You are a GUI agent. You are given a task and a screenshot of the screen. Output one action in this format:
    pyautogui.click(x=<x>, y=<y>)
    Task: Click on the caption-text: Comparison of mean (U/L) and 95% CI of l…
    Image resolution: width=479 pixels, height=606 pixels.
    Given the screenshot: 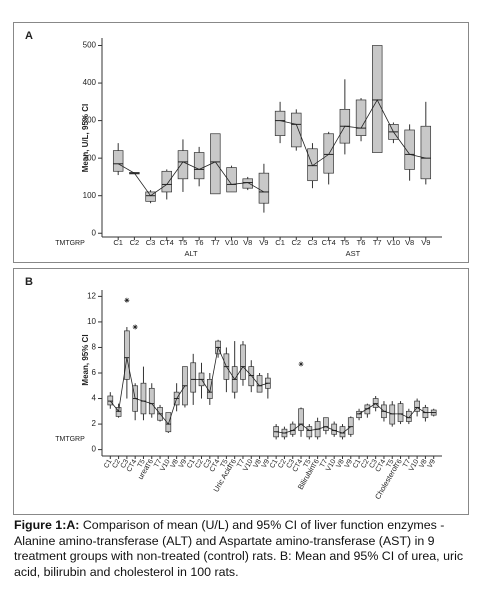 What is the action you would take?
    pyautogui.click(x=239, y=548)
    